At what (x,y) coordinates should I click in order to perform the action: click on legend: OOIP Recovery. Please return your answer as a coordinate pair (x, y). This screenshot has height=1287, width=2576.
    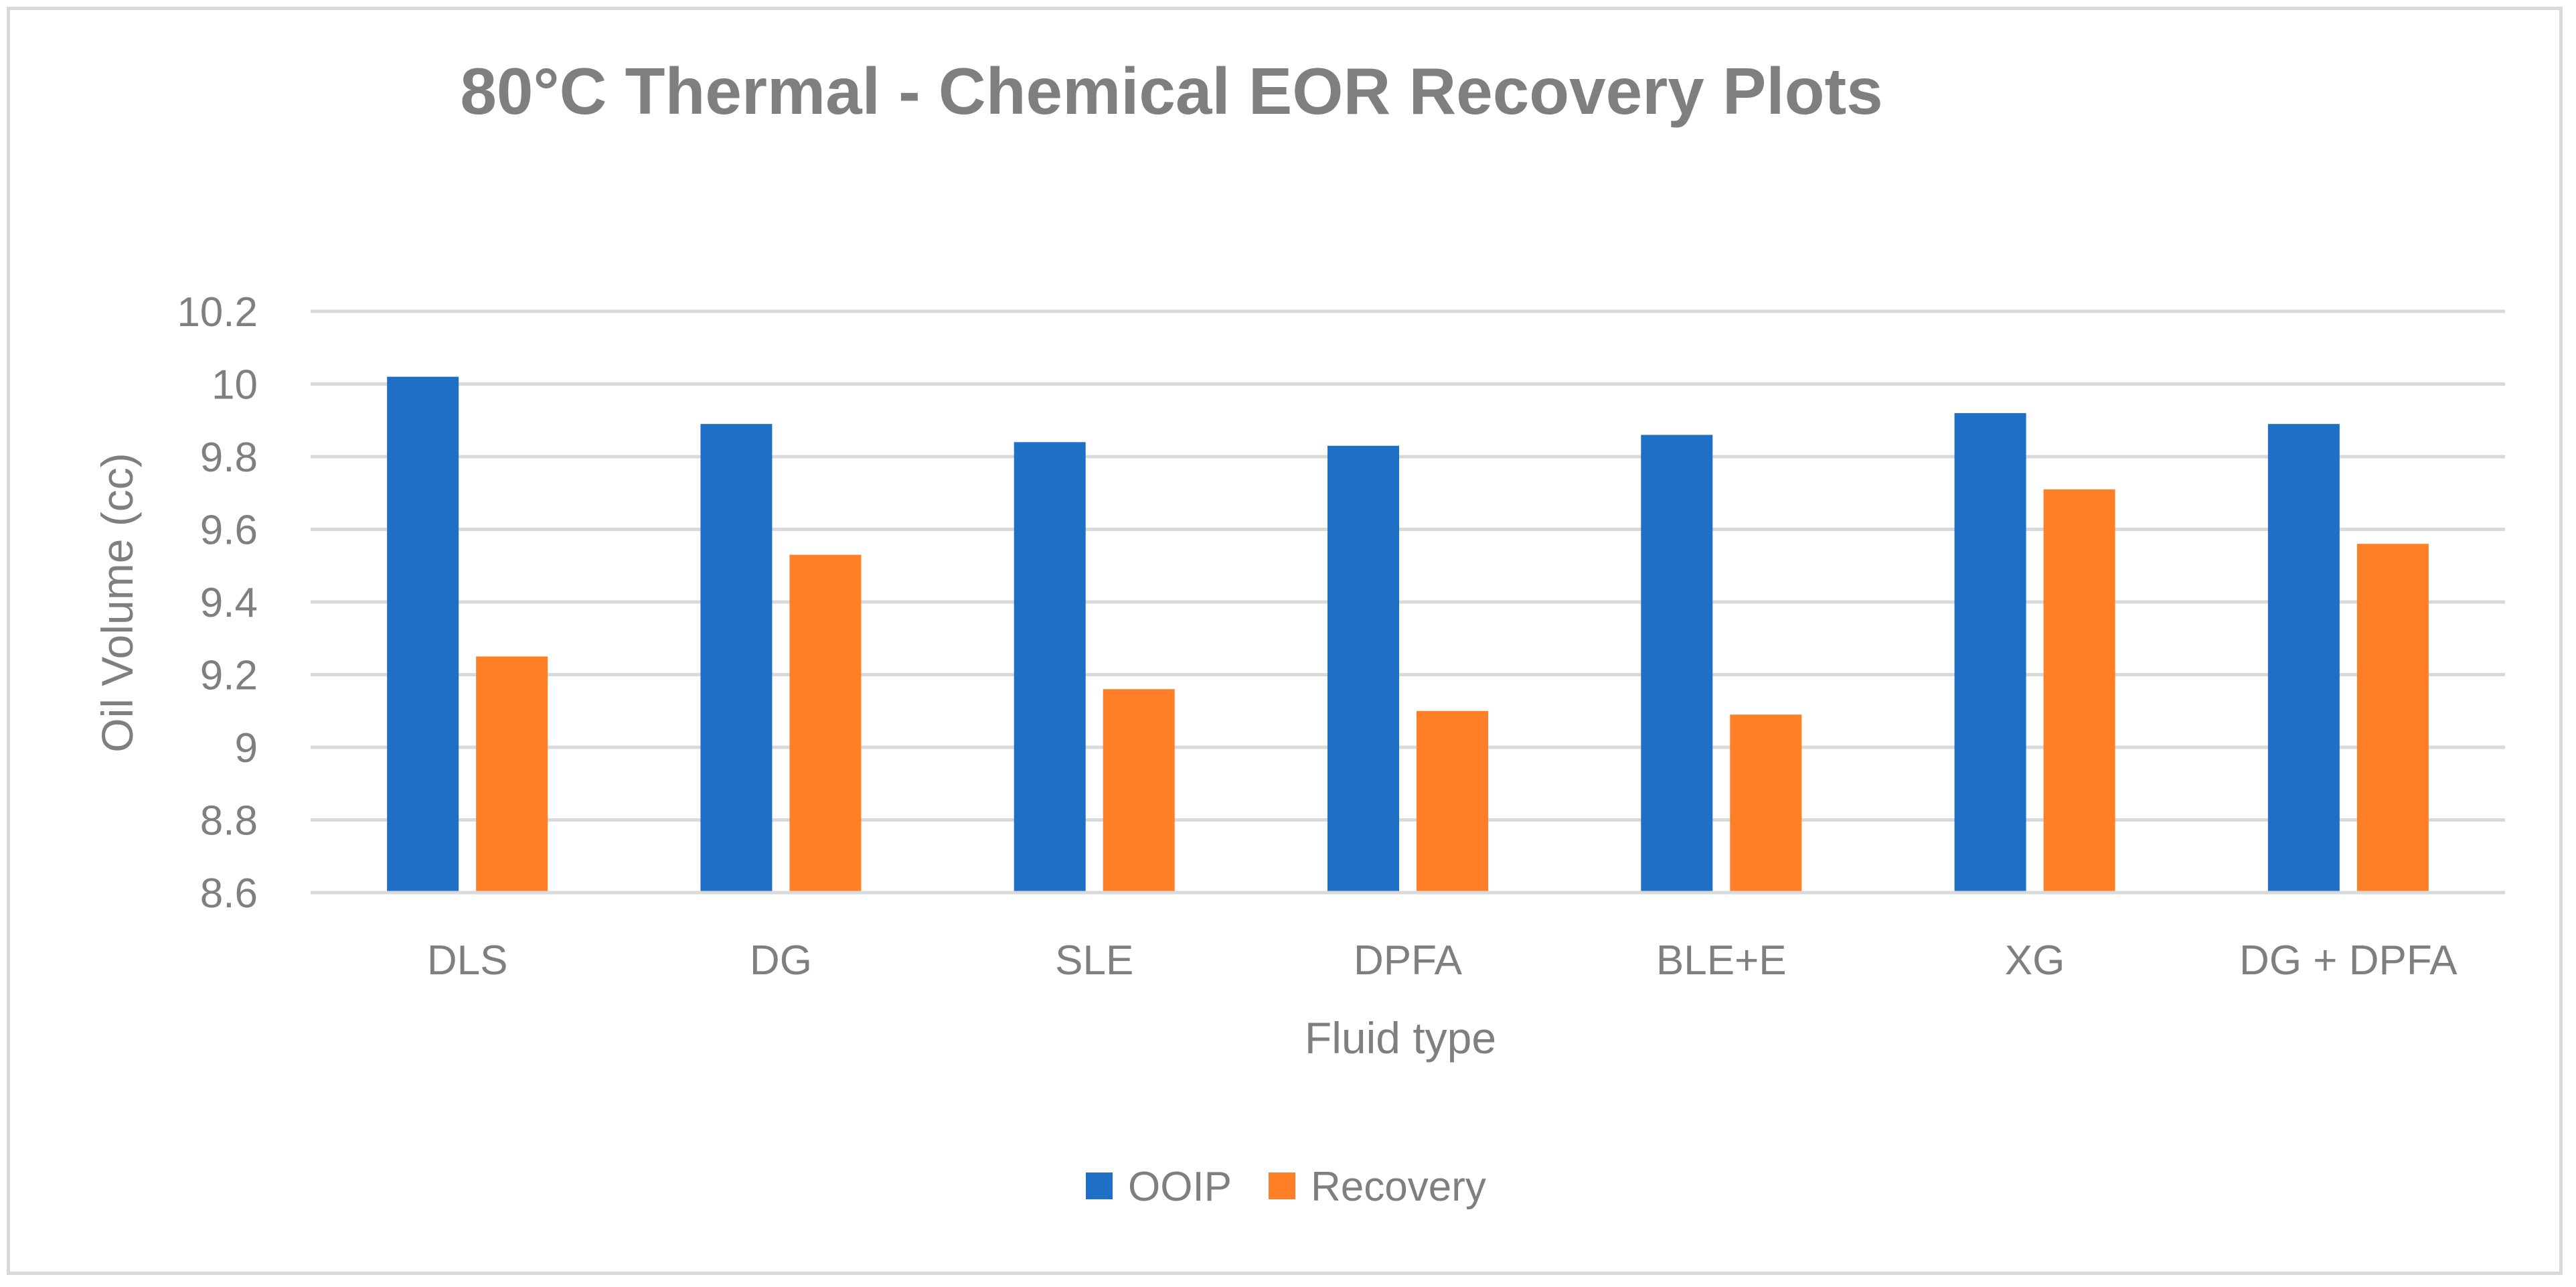
    Looking at the image, I should click on (1286, 1187).